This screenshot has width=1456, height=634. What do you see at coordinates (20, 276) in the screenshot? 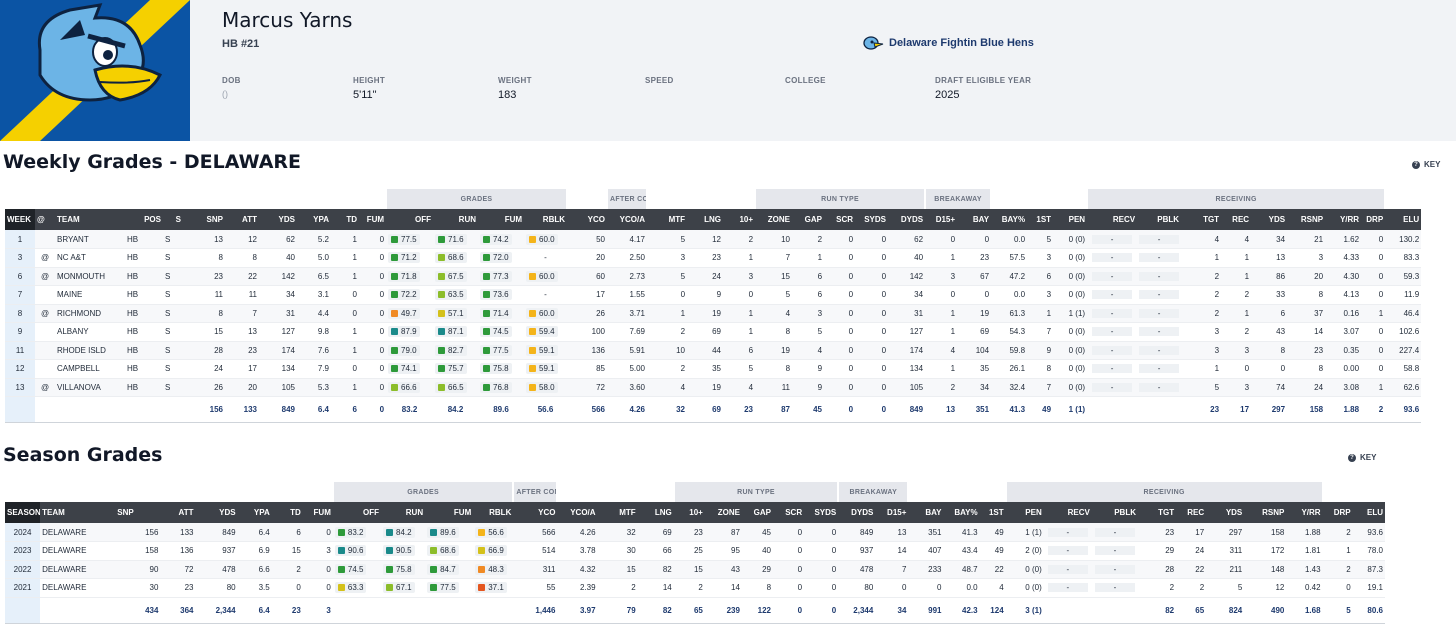
I see `row-key: 6` at bounding box center [20, 276].